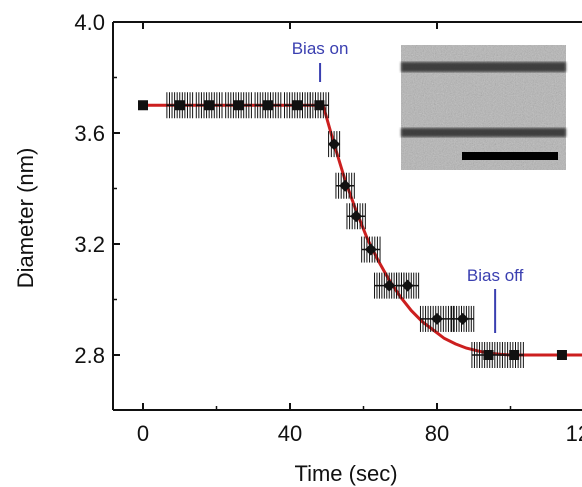  What do you see at coordinates (483, 132) in the screenshot?
I see `inset-dark-band-bottom` at bounding box center [483, 132].